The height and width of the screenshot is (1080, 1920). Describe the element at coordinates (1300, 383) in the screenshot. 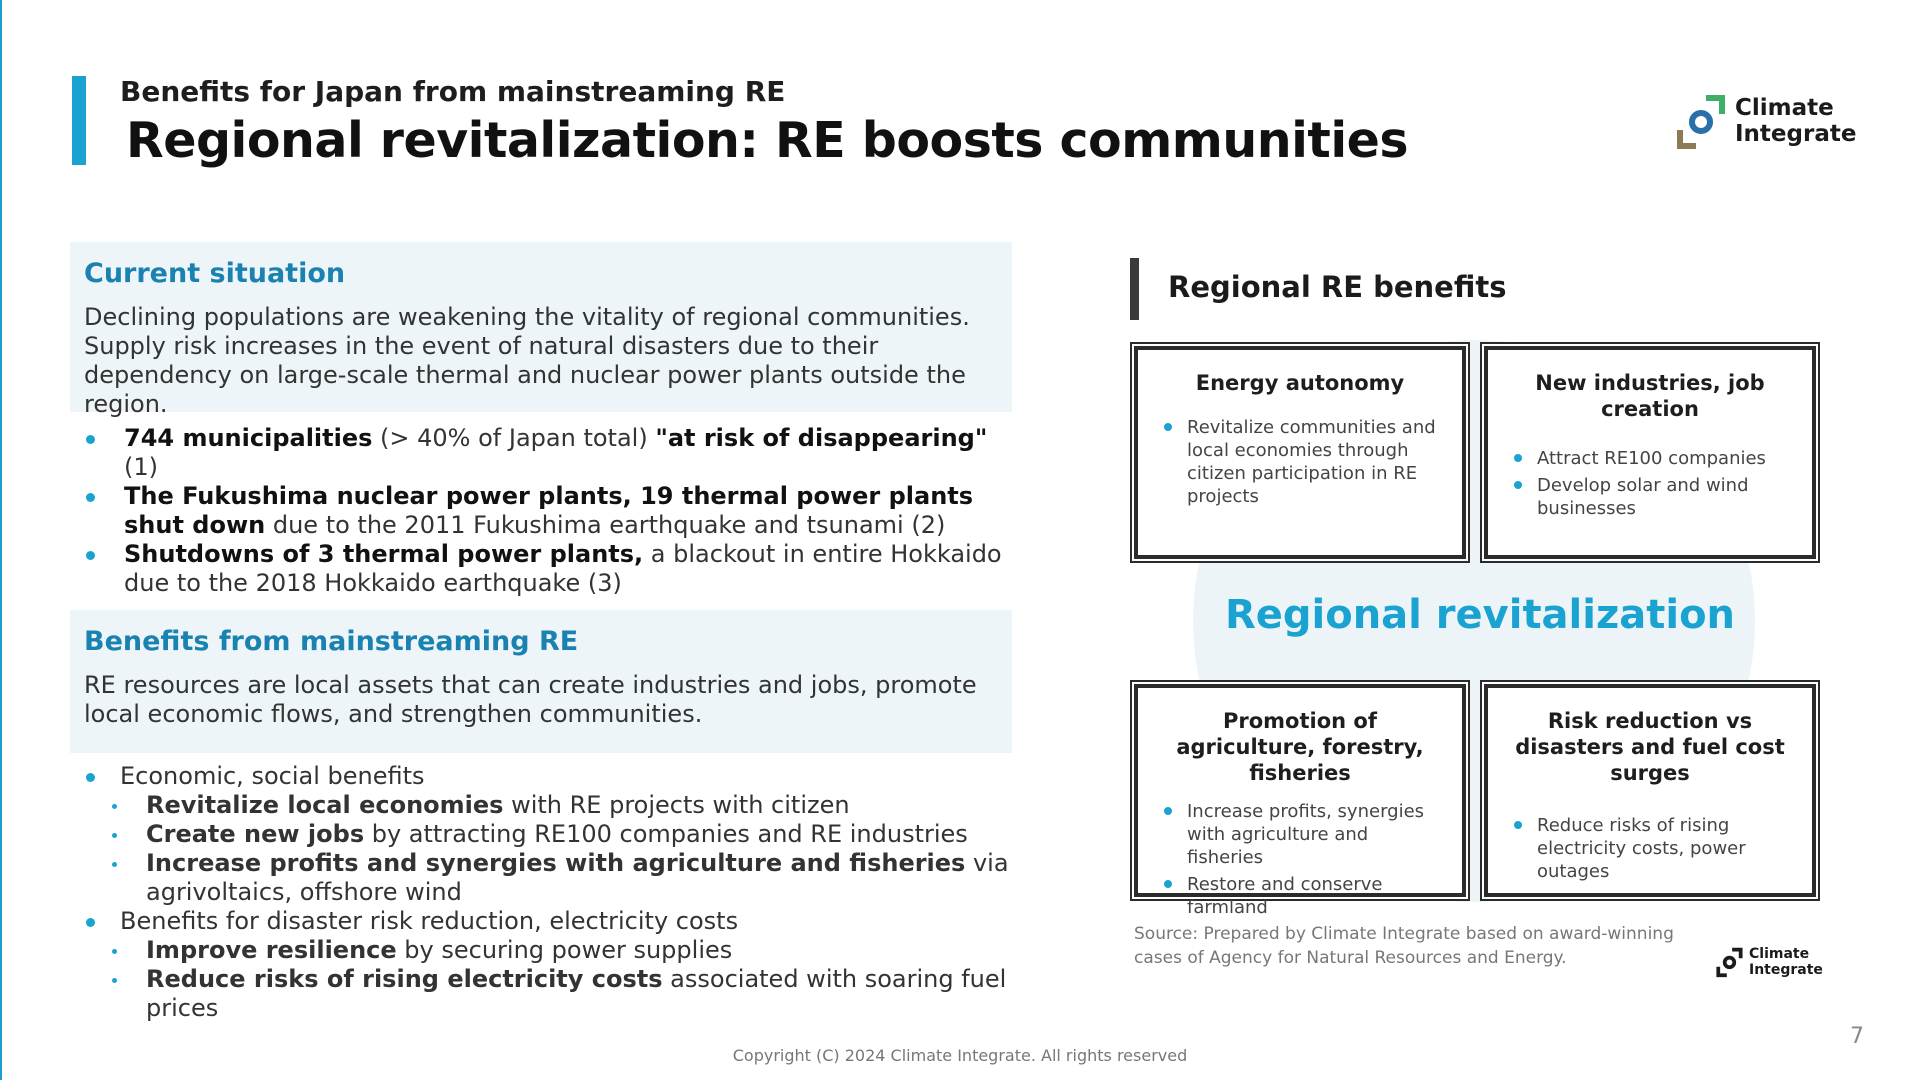

I see `benefit-box-title: Energy autonomy` at that location.